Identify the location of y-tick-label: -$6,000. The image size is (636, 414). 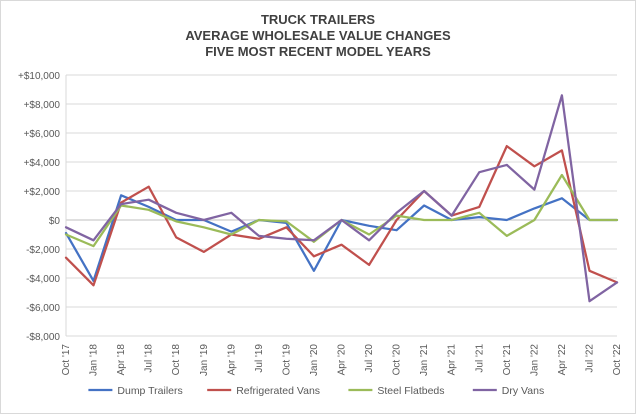
(43, 308).